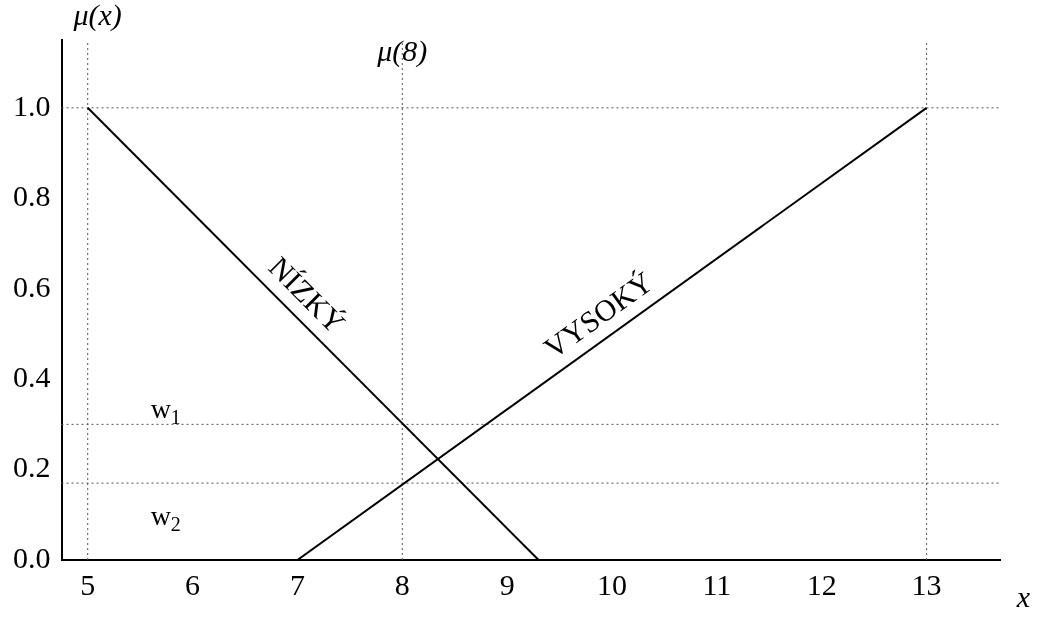 This screenshot has height=618, width=1040. What do you see at coordinates (821, 584) in the screenshot?
I see `x-tick-label: 12` at bounding box center [821, 584].